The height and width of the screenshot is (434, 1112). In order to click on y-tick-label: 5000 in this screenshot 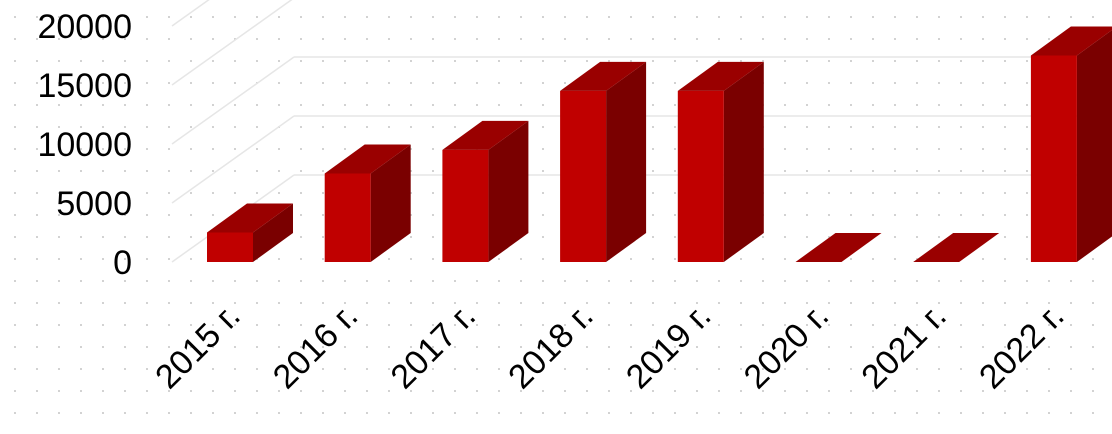, I will do `click(94, 204)`.